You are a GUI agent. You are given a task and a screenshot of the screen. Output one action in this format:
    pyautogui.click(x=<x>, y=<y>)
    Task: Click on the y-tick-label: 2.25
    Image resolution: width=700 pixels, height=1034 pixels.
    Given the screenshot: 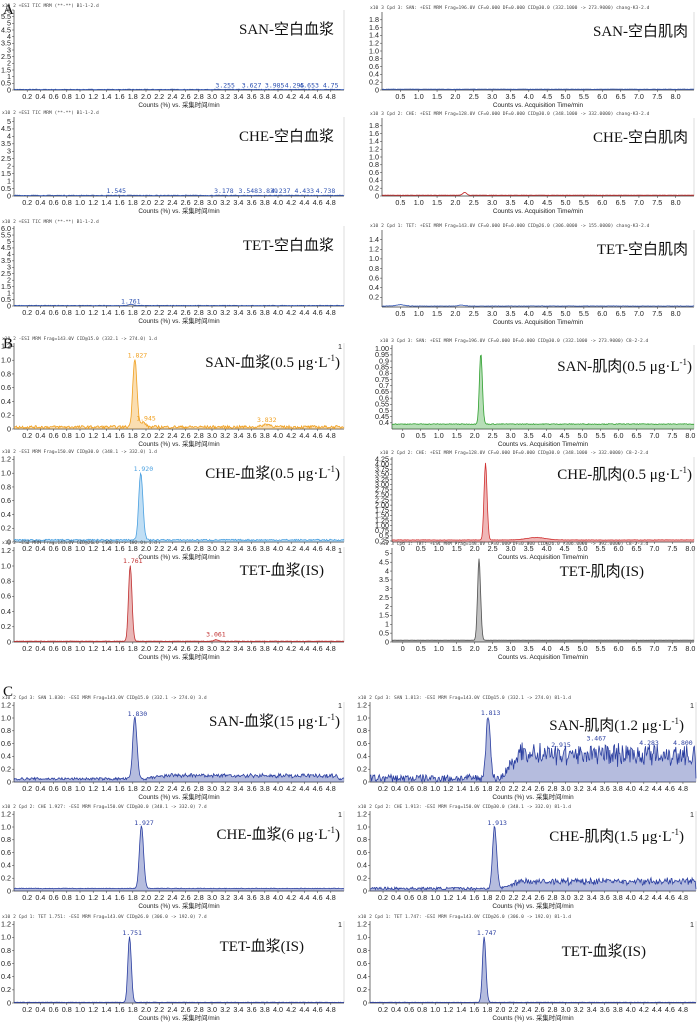 What is the action you would take?
    pyautogui.click(x=382, y=499)
    